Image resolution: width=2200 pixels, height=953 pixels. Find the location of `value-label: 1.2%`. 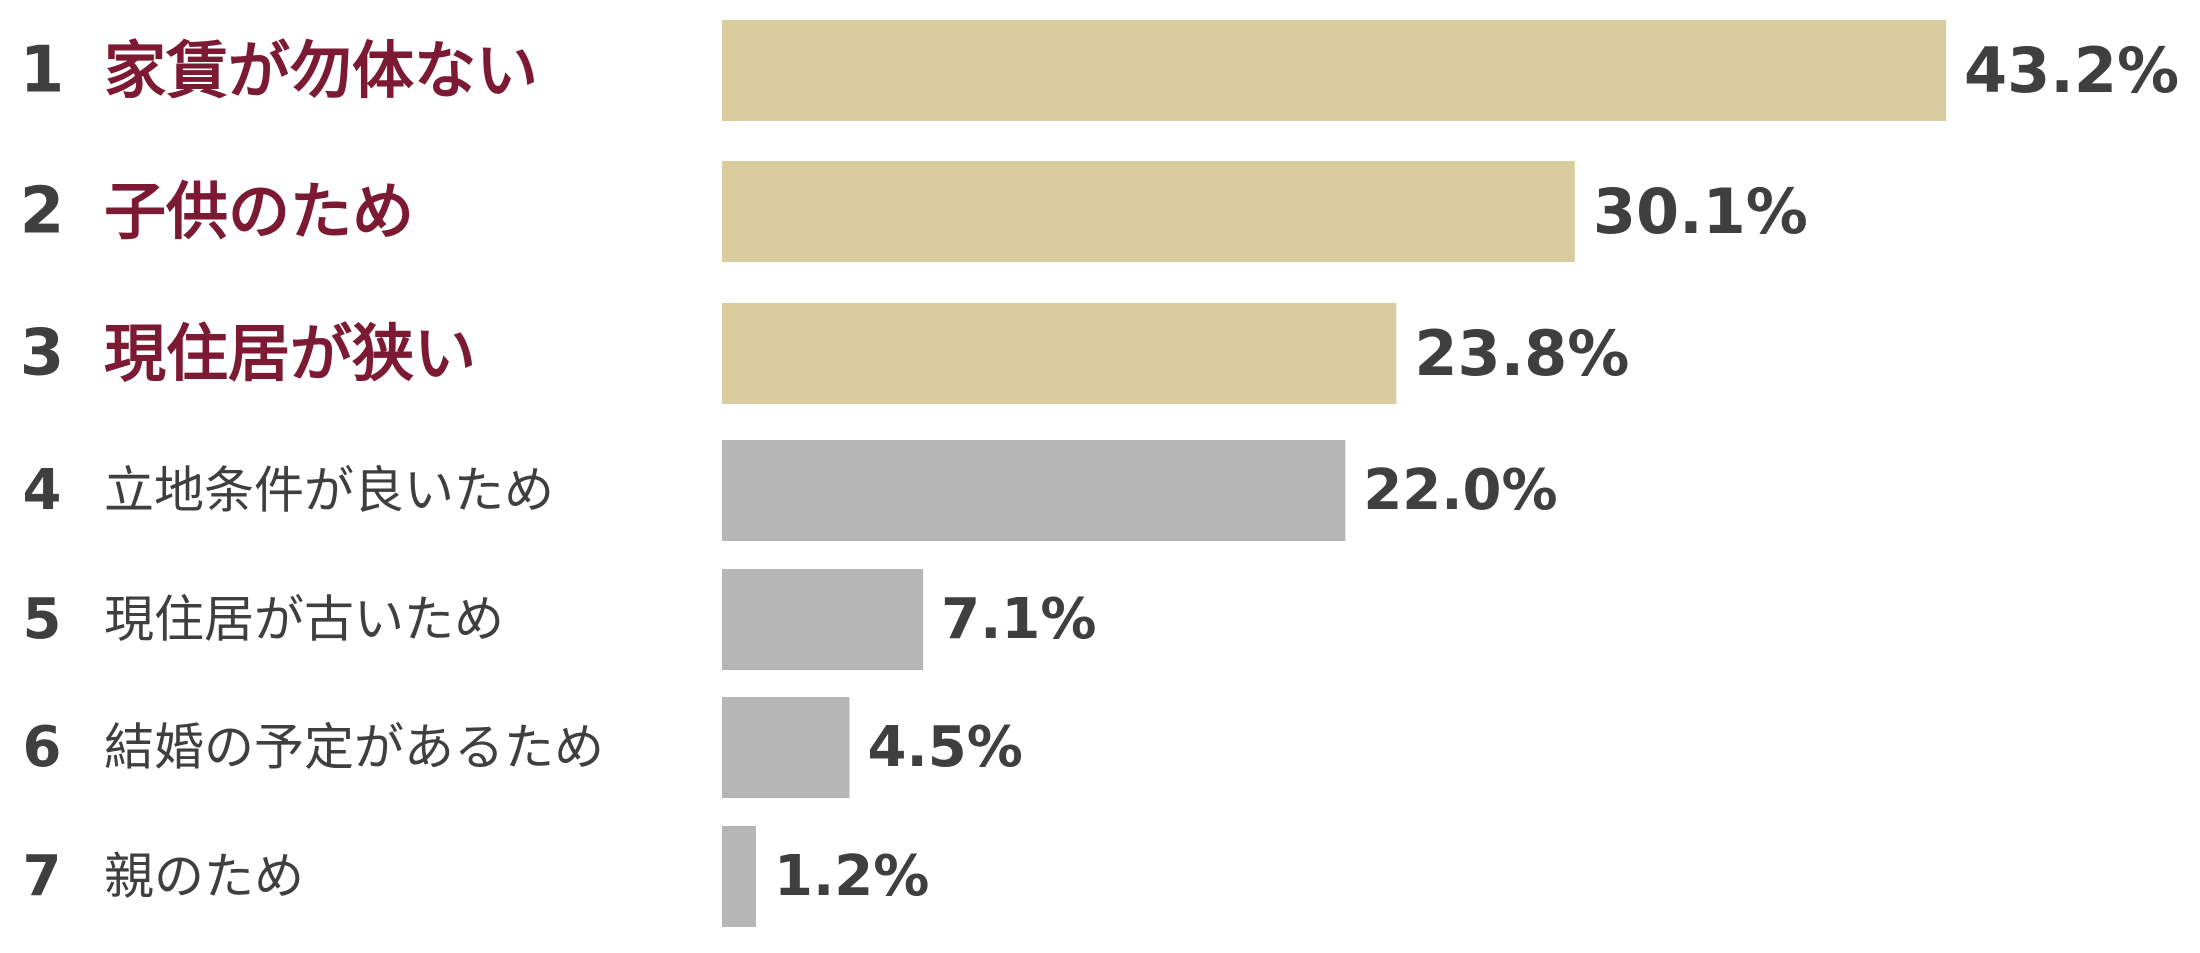

value-label: 1.2% is located at coordinates (851, 876).